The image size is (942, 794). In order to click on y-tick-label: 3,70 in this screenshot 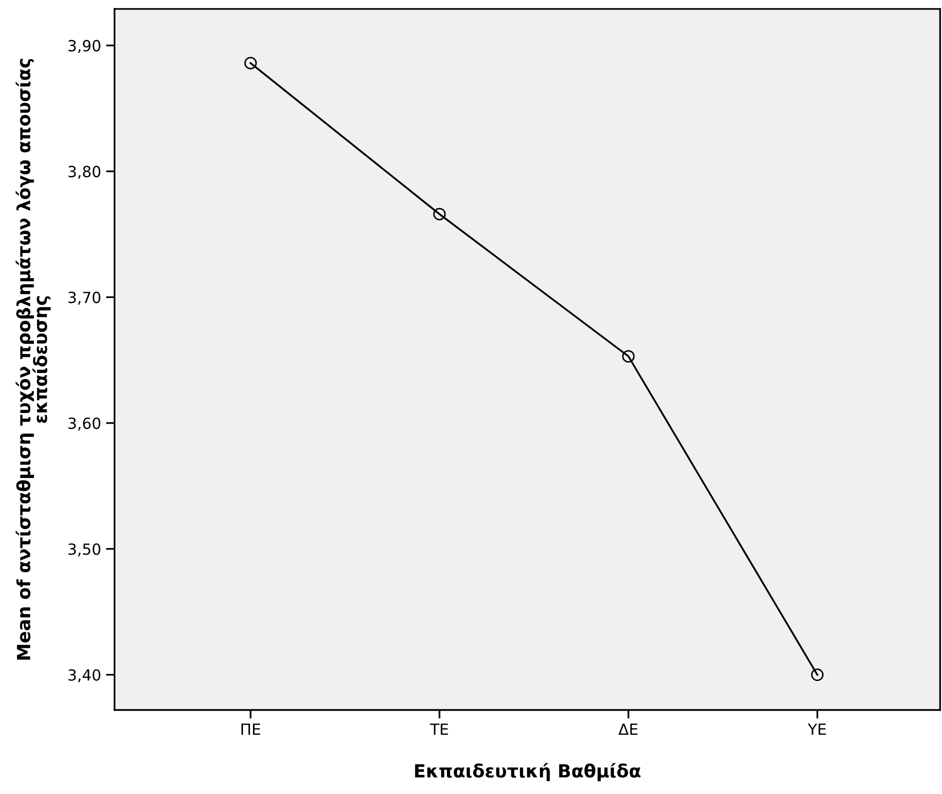, I will do `click(84, 298)`.